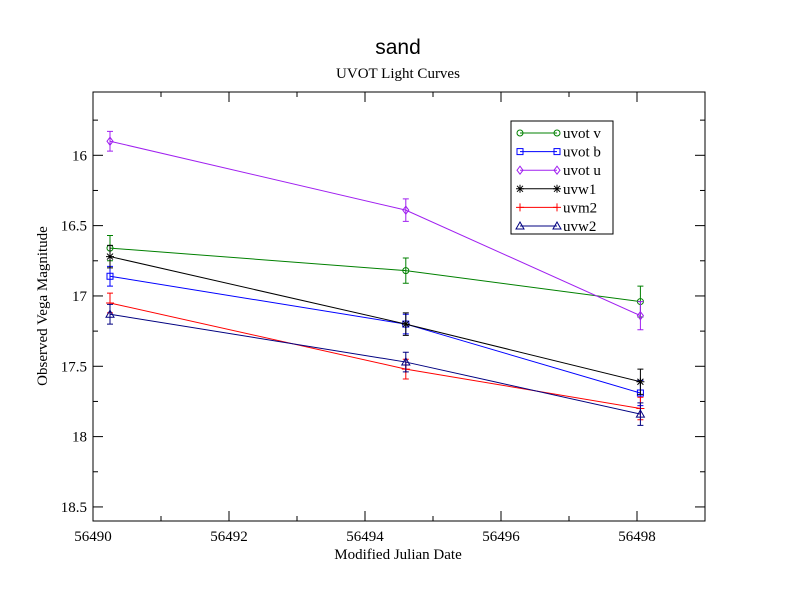 This screenshot has width=792, height=612. I want to click on series-uvm2, so click(375, 356).